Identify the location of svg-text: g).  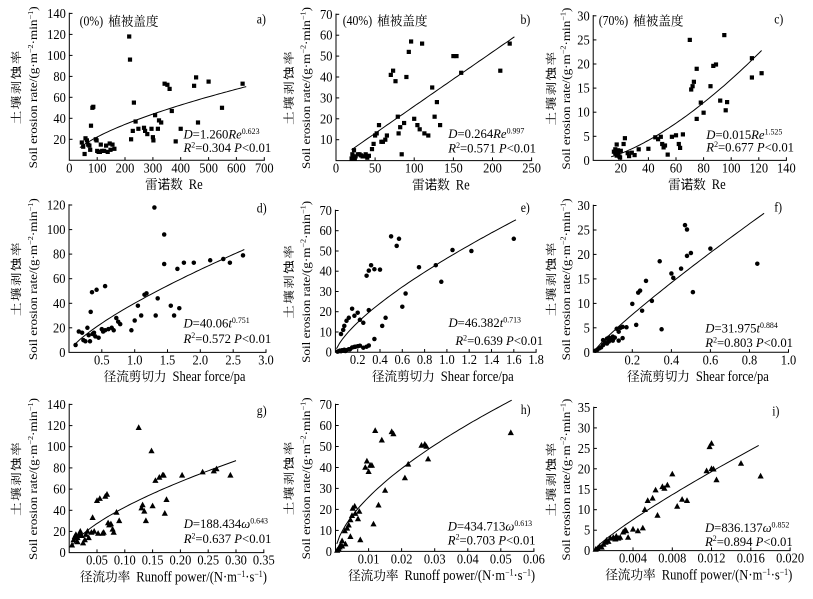
(262, 410).